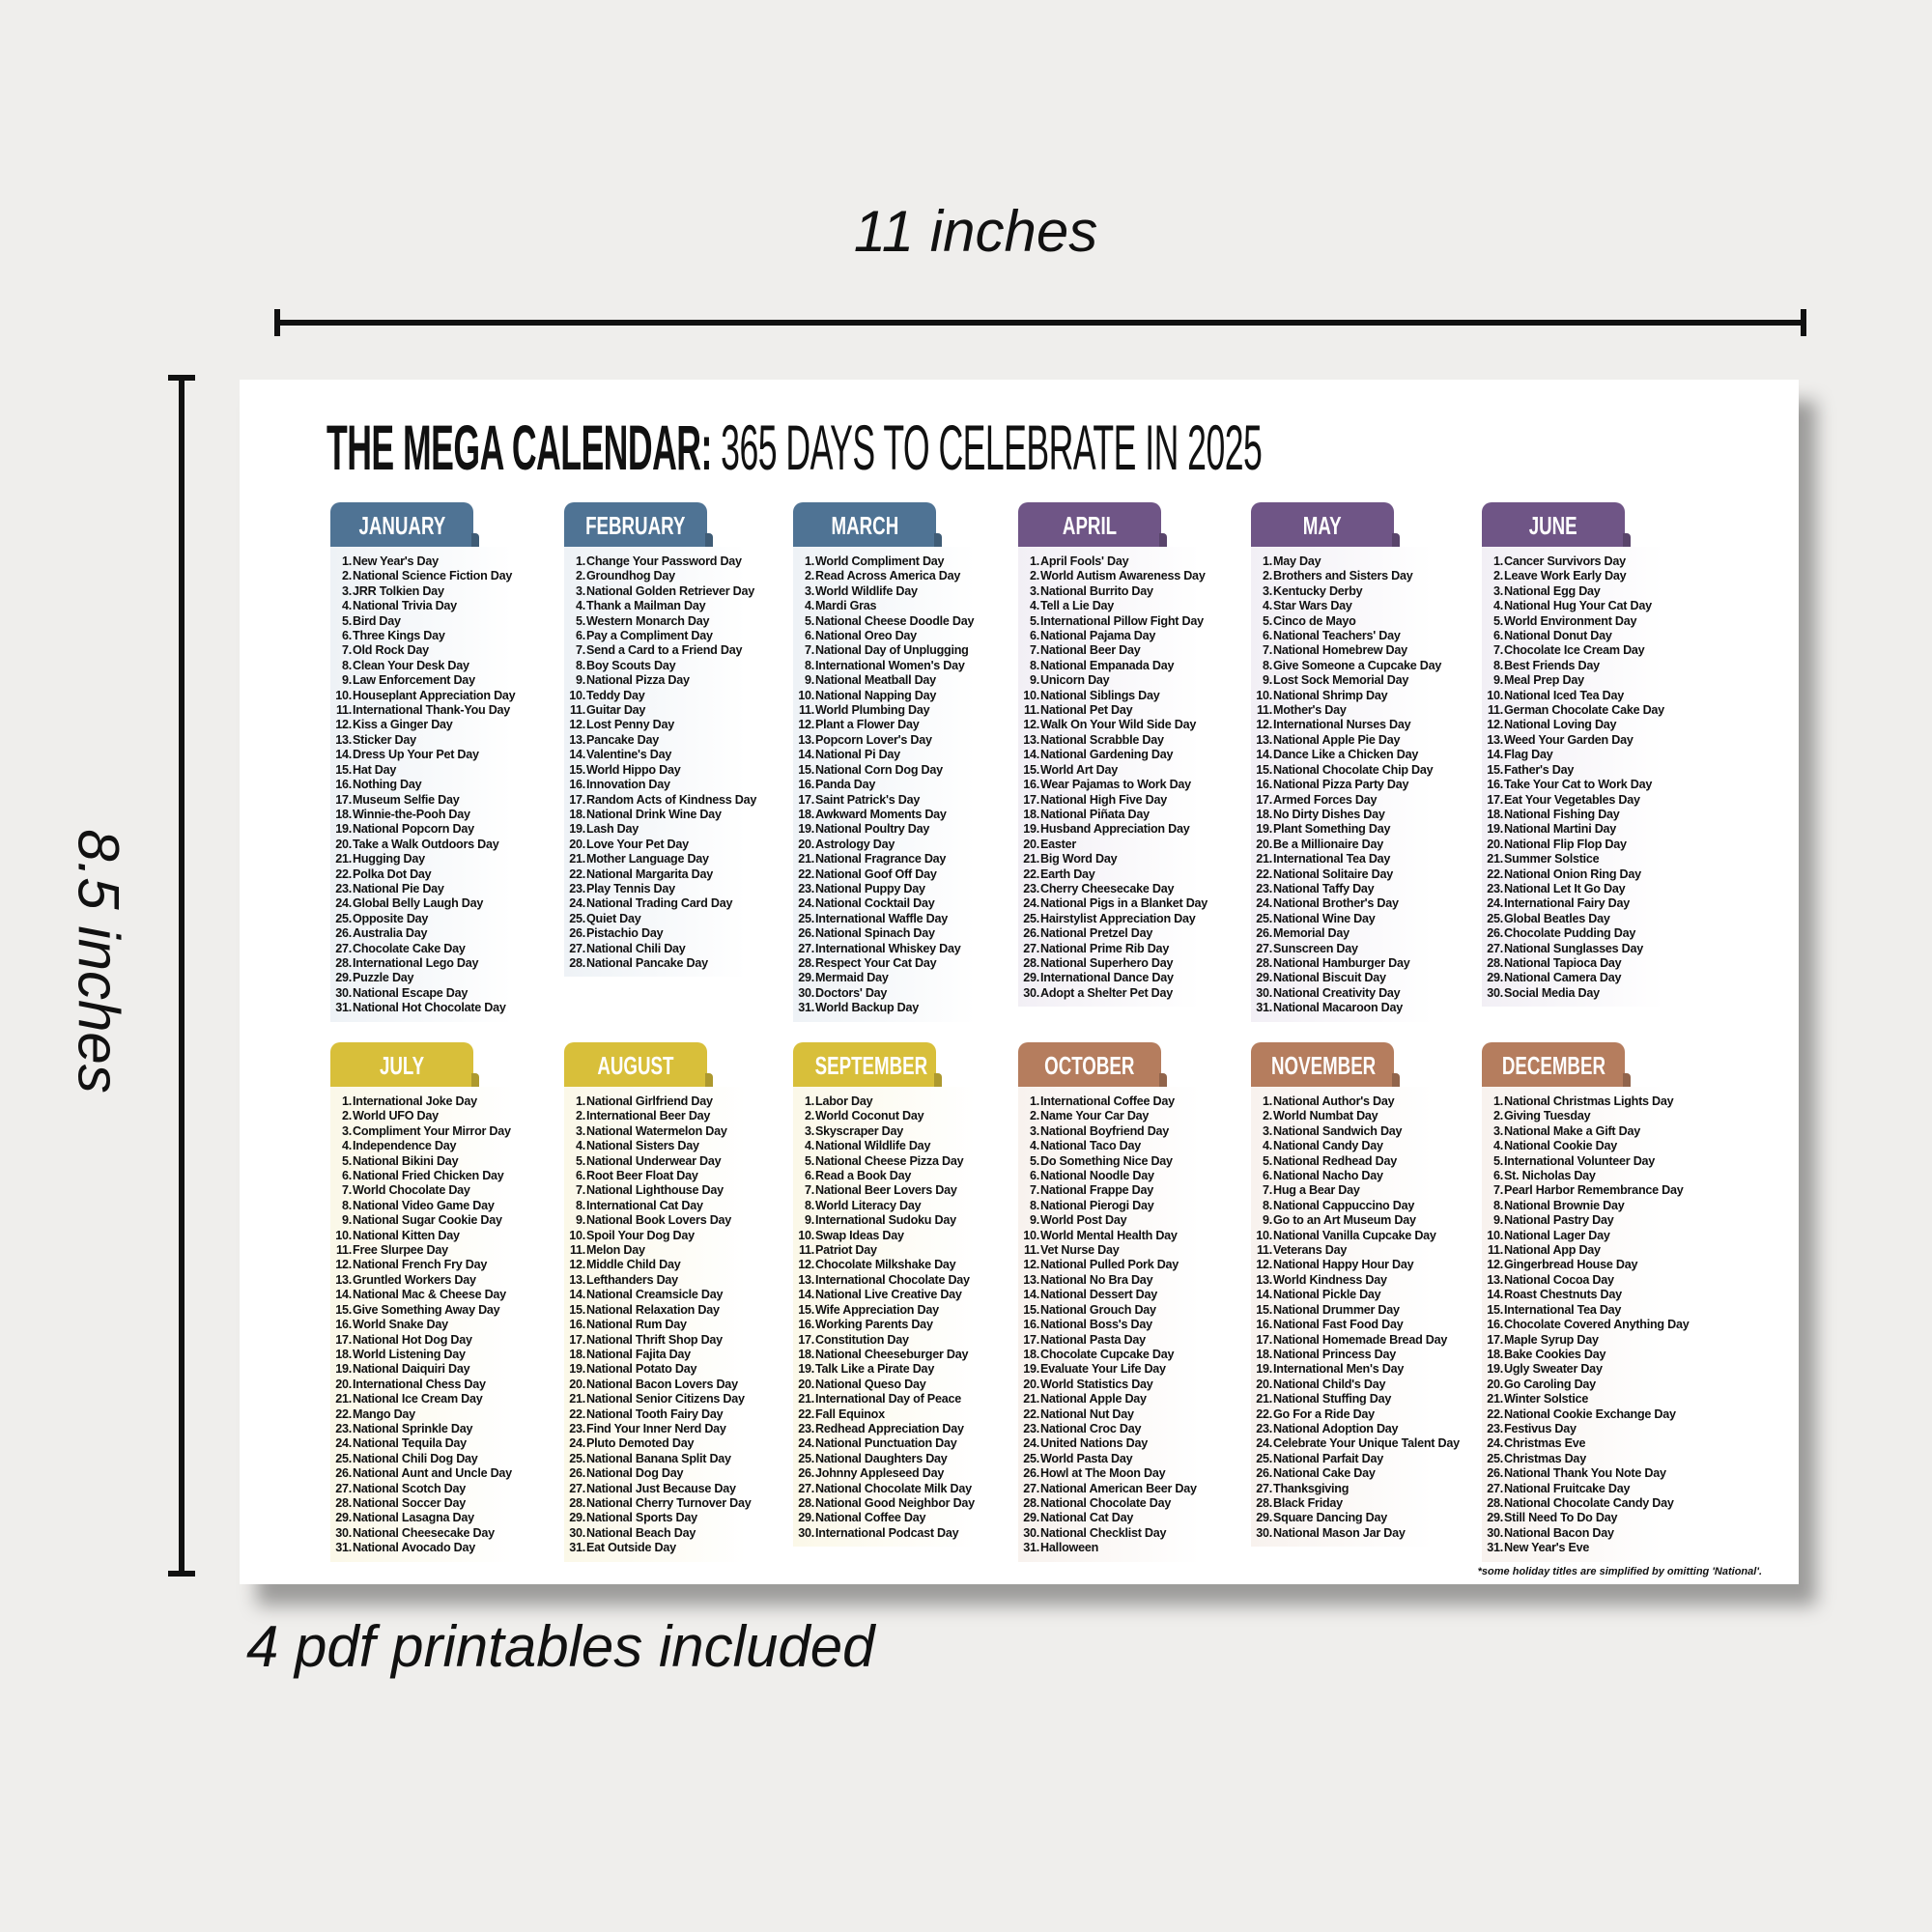 The width and height of the screenshot is (1932, 1932). What do you see at coordinates (1125, 1220) in the screenshot?
I see `day-item: 9.World Post Day` at bounding box center [1125, 1220].